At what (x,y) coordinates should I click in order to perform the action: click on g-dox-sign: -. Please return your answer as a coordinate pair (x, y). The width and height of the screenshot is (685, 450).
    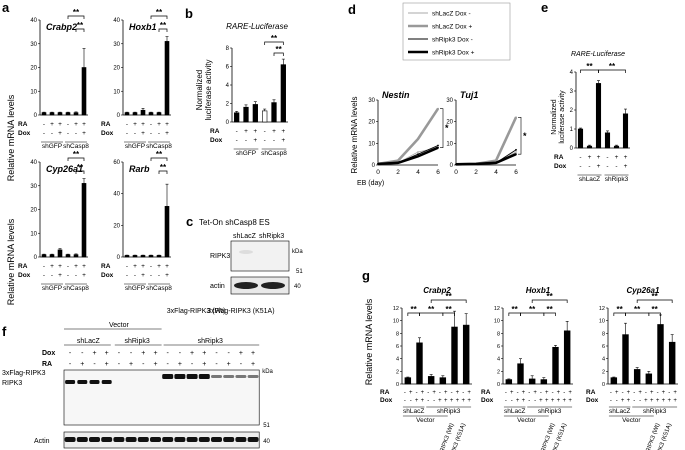
    Looking at the image, I should click on (634, 401).